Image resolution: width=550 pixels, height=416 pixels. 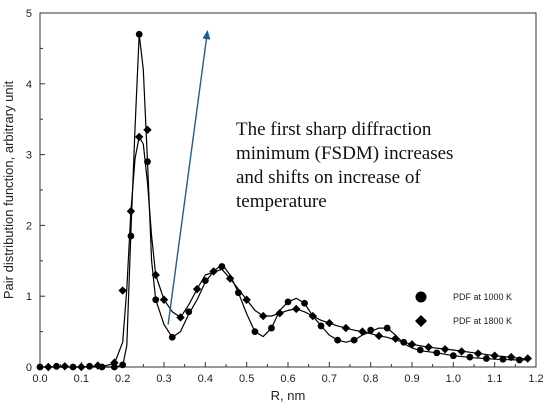 I want to click on x-tick-label: 0.3, so click(x=163, y=379).